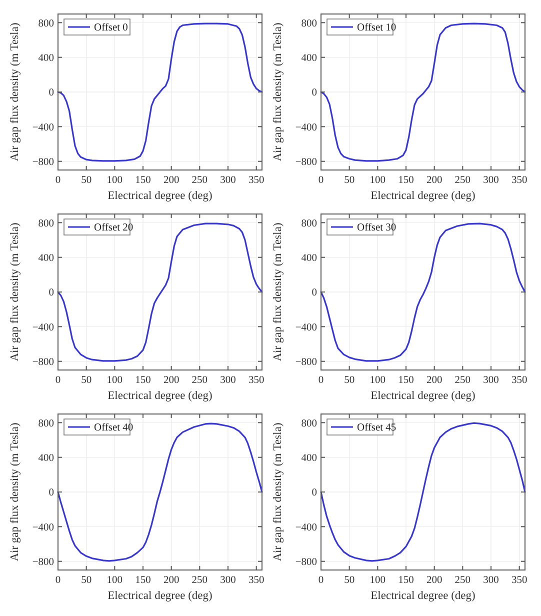 This screenshot has height=616, width=541. Describe the element at coordinates (376, 428) in the screenshot. I see `legend-label: Offset 45` at that location.